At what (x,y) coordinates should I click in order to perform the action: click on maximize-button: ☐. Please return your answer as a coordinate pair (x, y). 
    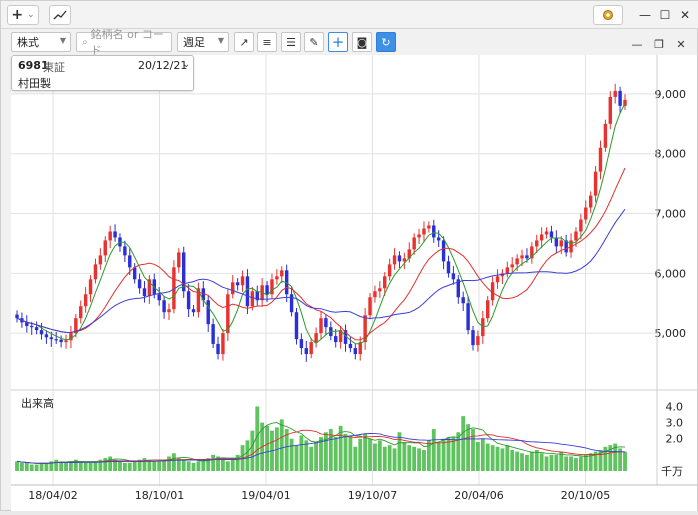
    Looking at the image, I should click on (665, 15).